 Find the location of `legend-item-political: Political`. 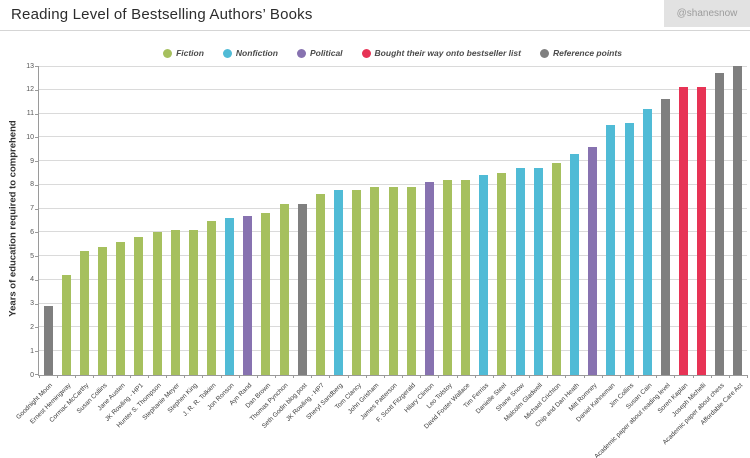

legend-item-political: Political is located at coordinates (319, 53).